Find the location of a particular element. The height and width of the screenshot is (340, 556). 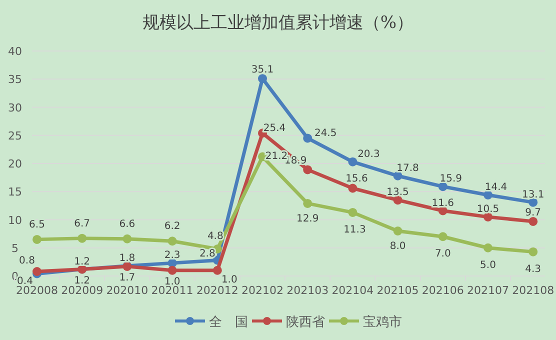

y-tick-label: 30 is located at coordinates (15, 107).